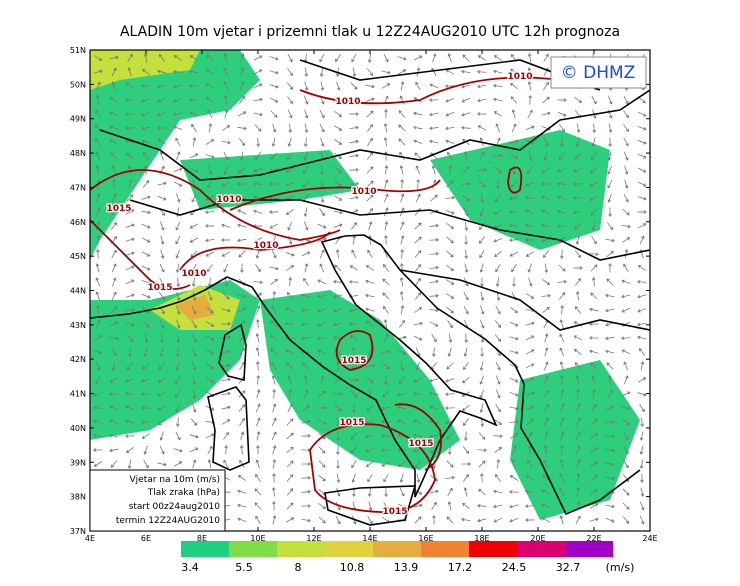 The height and width of the screenshot is (586, 740). I want to click on isobar, so click(255, 251).